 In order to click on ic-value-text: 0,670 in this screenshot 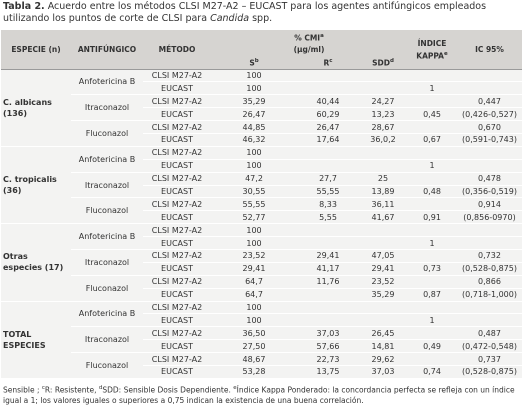, I will do `click(489, 127)`.